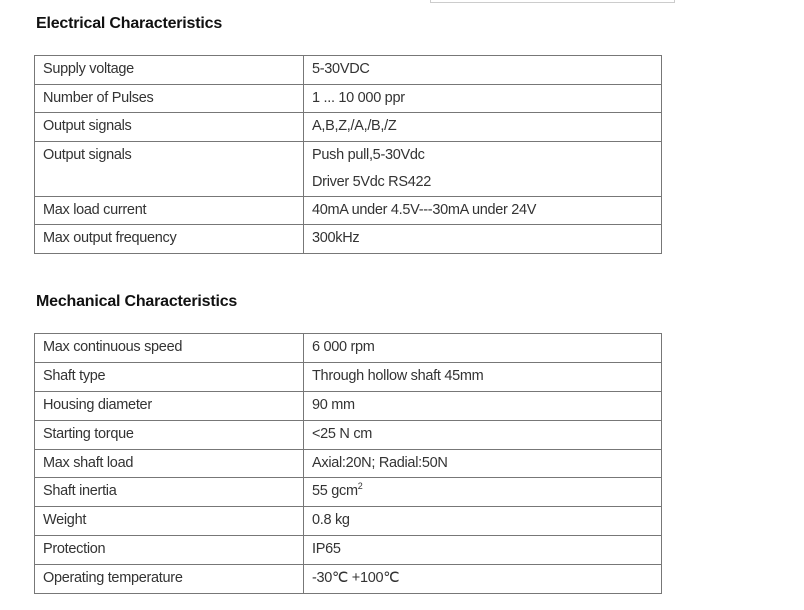 This screenshot has height=610, width=804. Describe the element at coordinates (169, 405) in the screenshot. I see `spec-label: Housing diameter` at that location.